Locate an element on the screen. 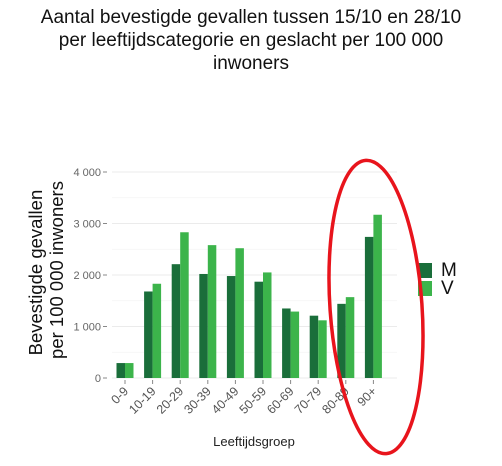  x-tick-label: 10-19 is located at coordinates (142, 400).